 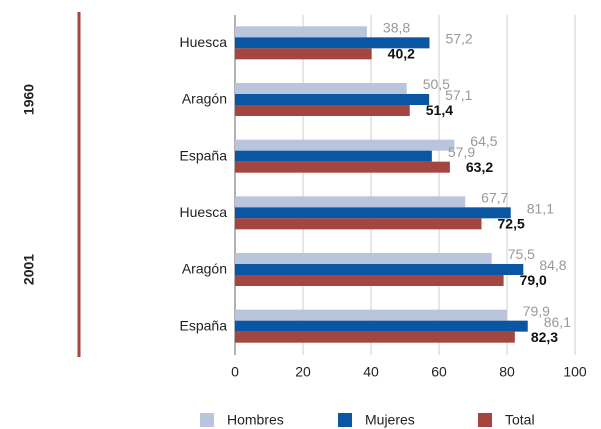 What do you see at coordinates (29, 99) in the screenshot?
I see `group-label: 1960` at bounding box center [29, 99].